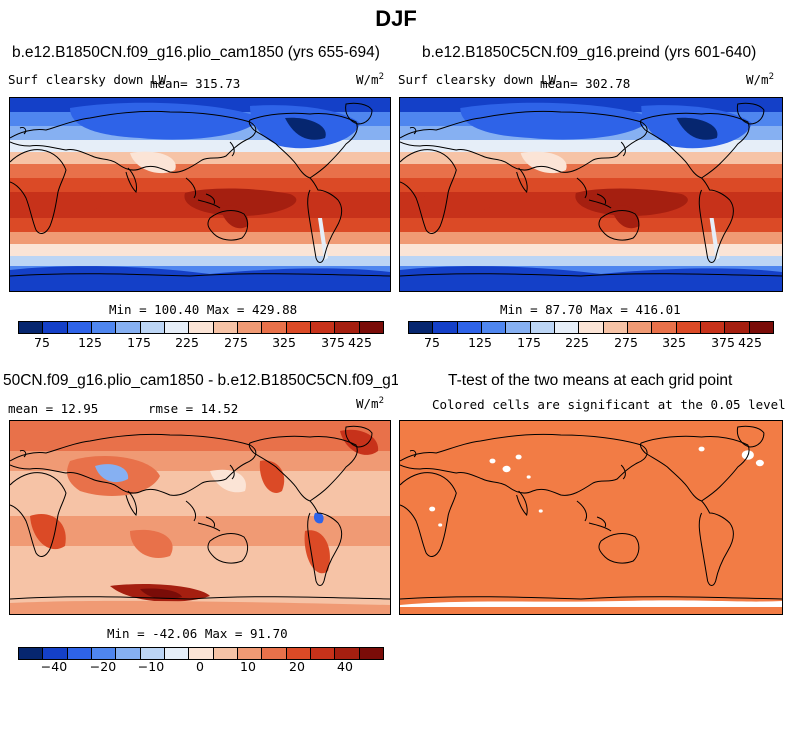 Image resolution: width=792 pixels, height=733 pixels. I want to click on colorbar-tick-label: 425, so click(360, 342).